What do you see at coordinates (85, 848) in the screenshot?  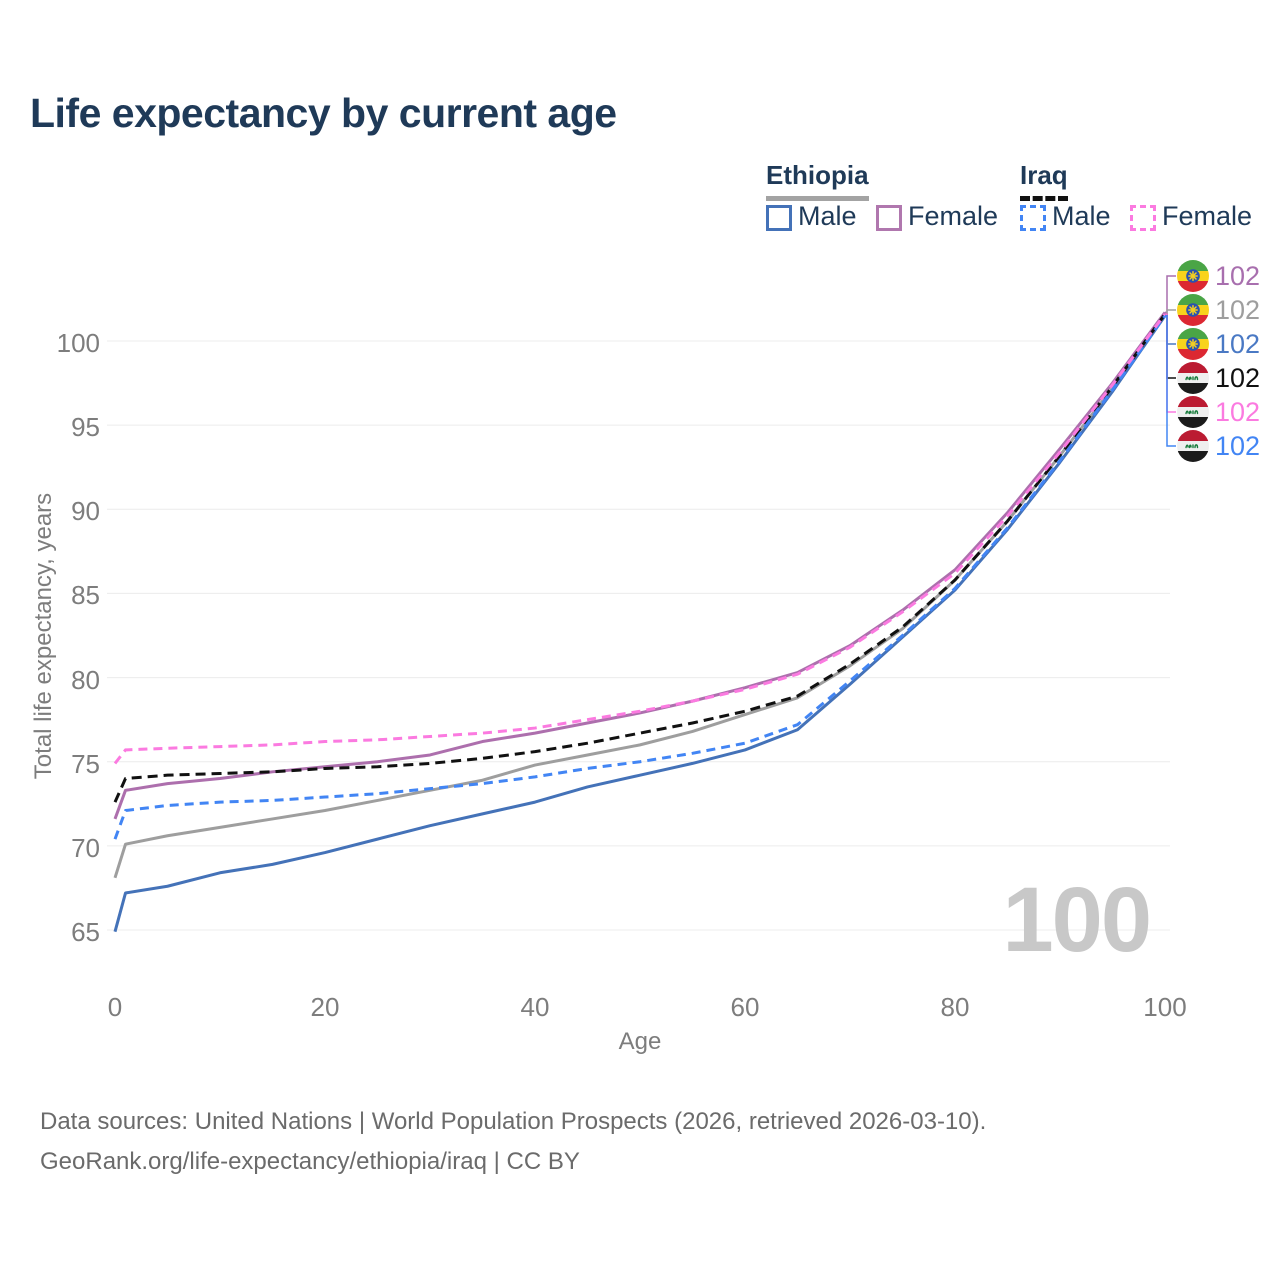 I see `y-tick-70: 70` at bounding box center [85, 848].